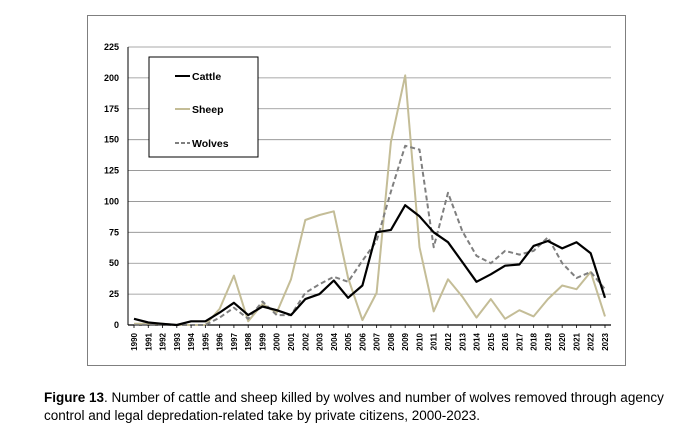 This screenshot has height=433, width=681. What do you see at coordinates (362, 341) in the screenshot?
I see `x-tick-label: 2006` at bounding box center [362, 341].